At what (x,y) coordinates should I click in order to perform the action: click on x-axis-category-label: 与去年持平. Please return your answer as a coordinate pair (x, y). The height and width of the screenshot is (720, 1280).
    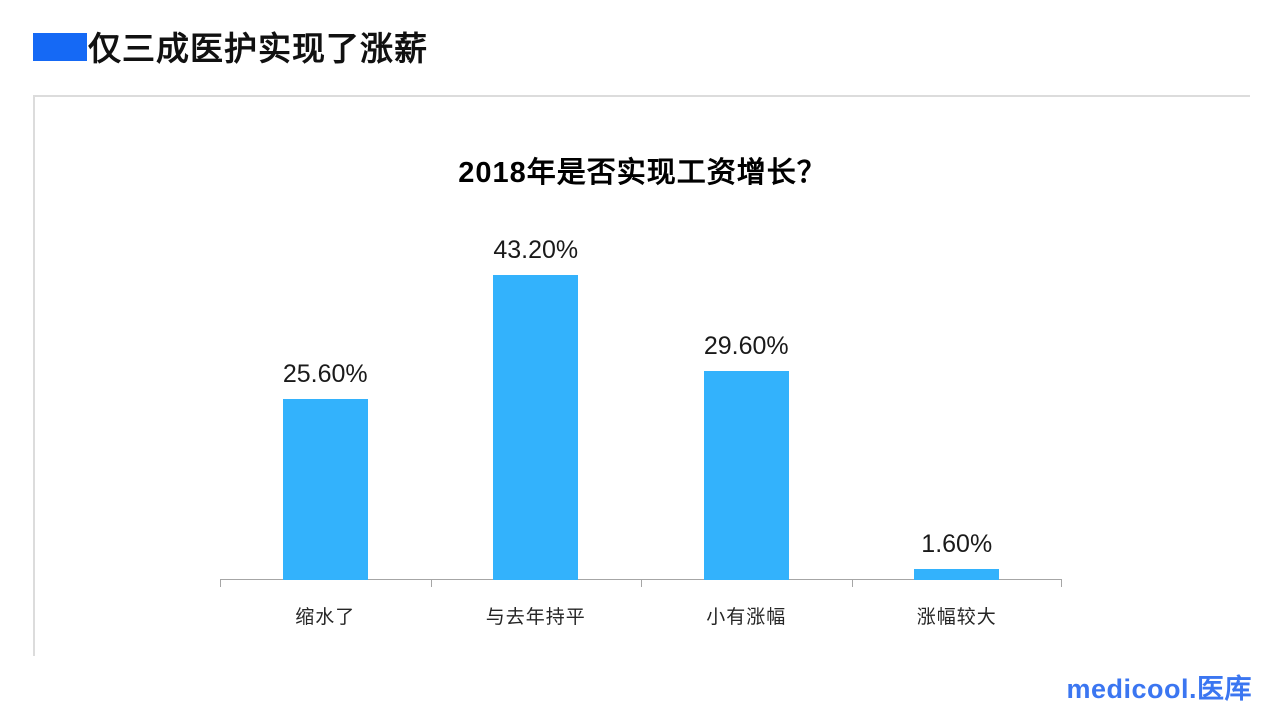
    Looking at the image, I should click on (535, 617).